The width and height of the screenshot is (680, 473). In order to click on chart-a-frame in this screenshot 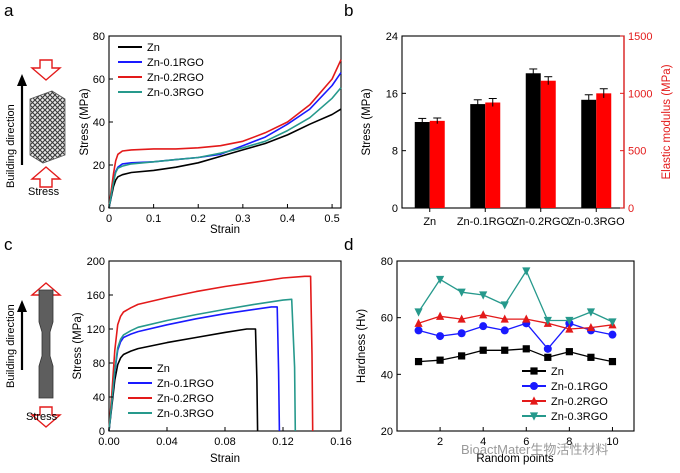, I will do `click(225, 122)`.